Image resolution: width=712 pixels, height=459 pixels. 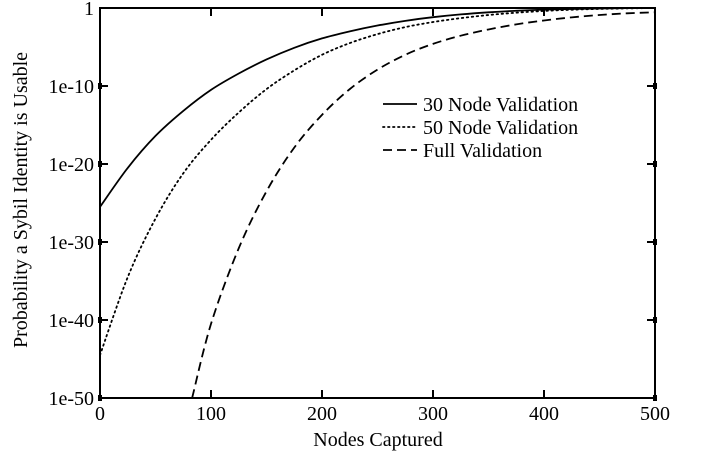 I want to click on x-tick-label: 400, so click(x=544, y=414).